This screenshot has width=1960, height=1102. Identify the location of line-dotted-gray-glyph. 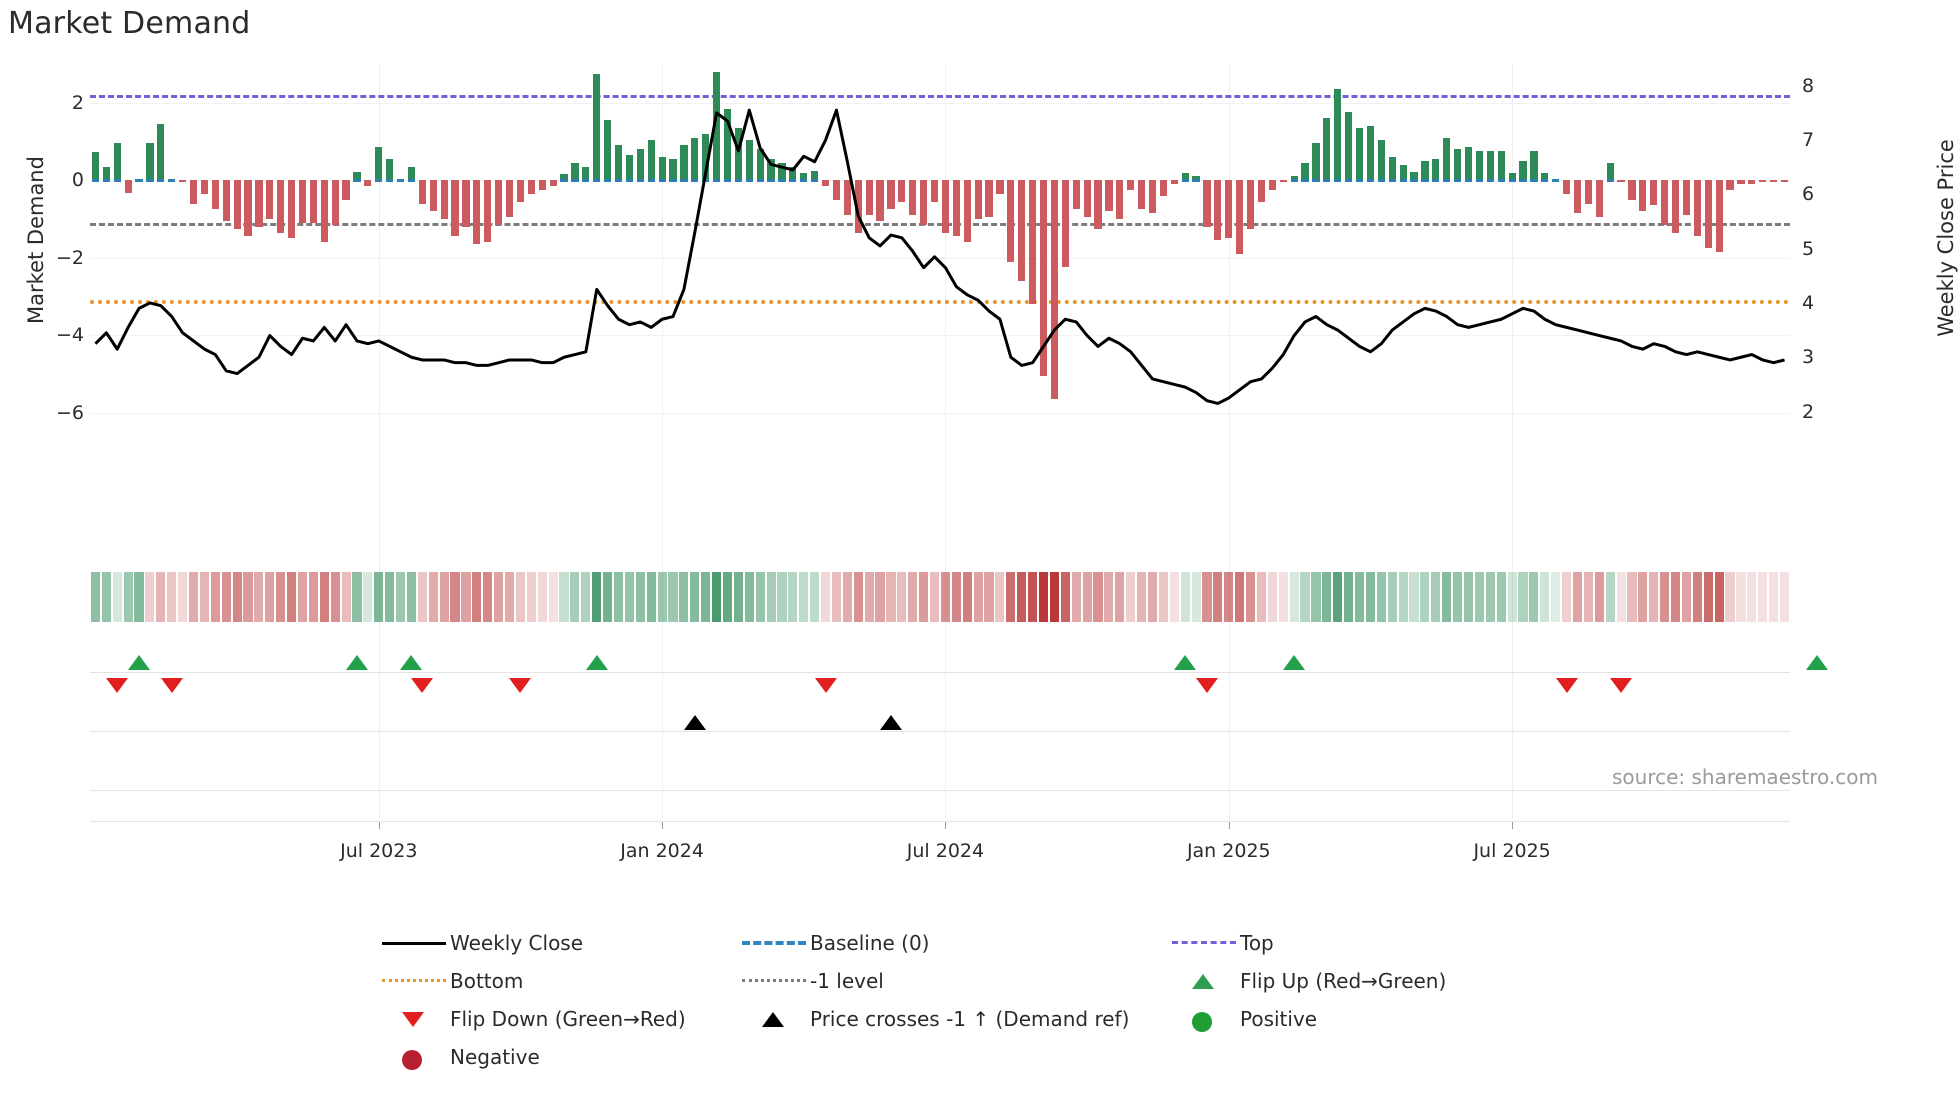
(774, 980).